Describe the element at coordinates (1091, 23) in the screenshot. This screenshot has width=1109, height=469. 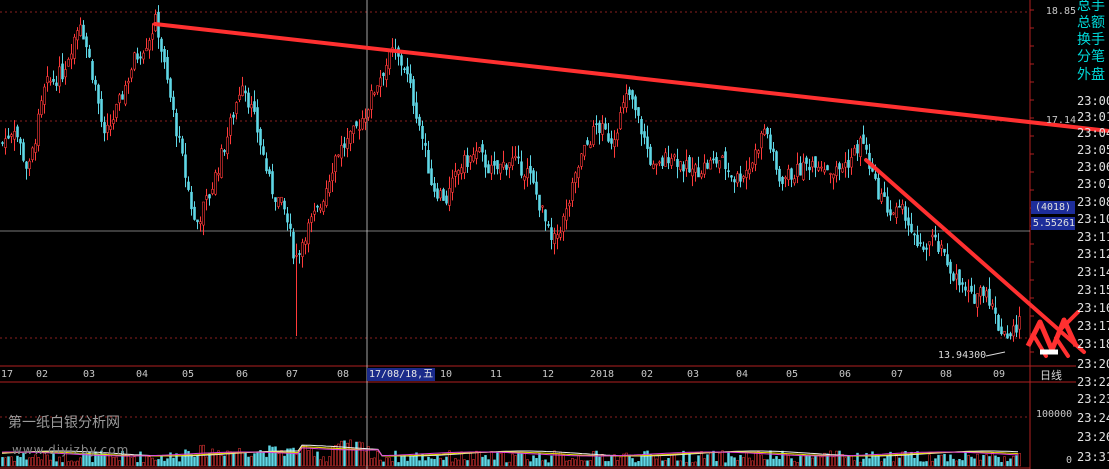
I see `info-label: 总额` at that location.